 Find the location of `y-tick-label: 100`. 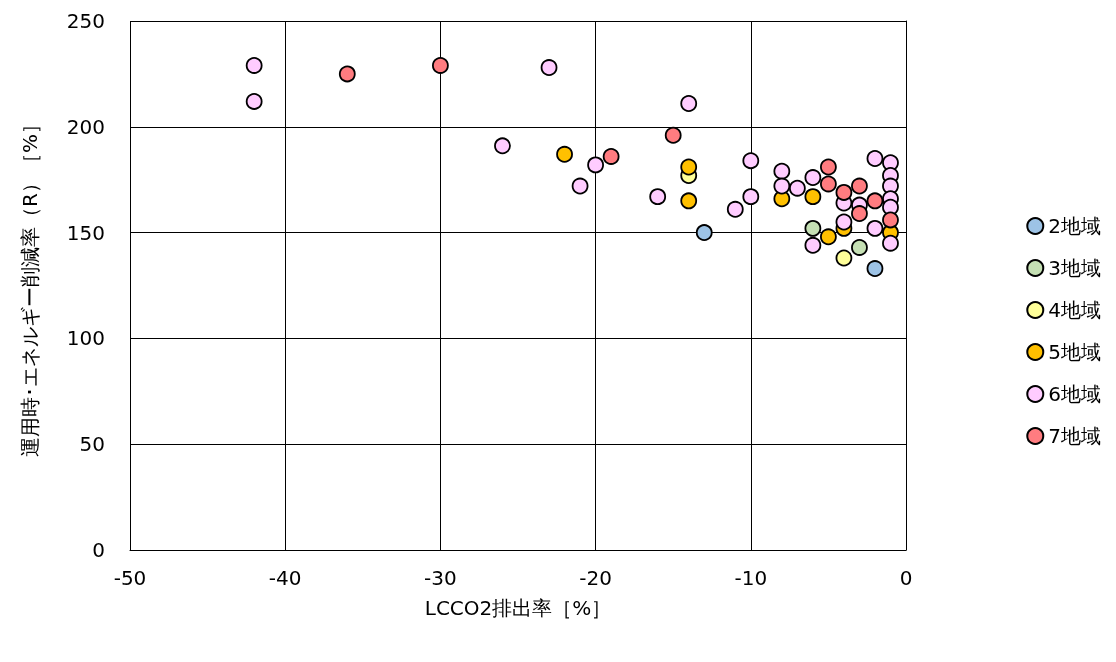

y-tick-label: 100 is located at coordinates (85, 338).